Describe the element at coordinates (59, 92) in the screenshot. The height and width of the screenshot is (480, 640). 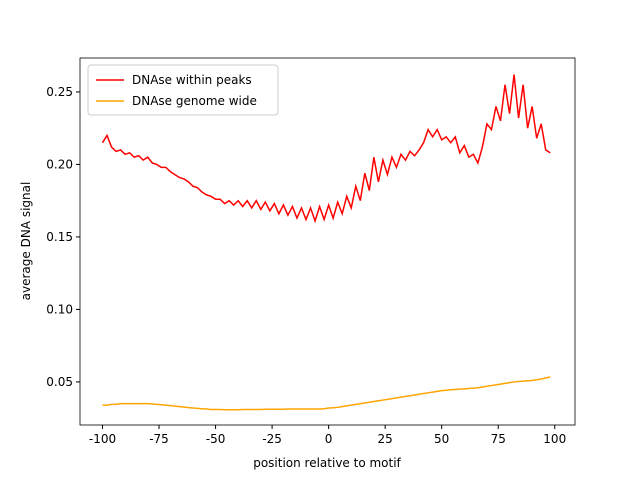
I see `y-tick-label: 0.25` at that location.